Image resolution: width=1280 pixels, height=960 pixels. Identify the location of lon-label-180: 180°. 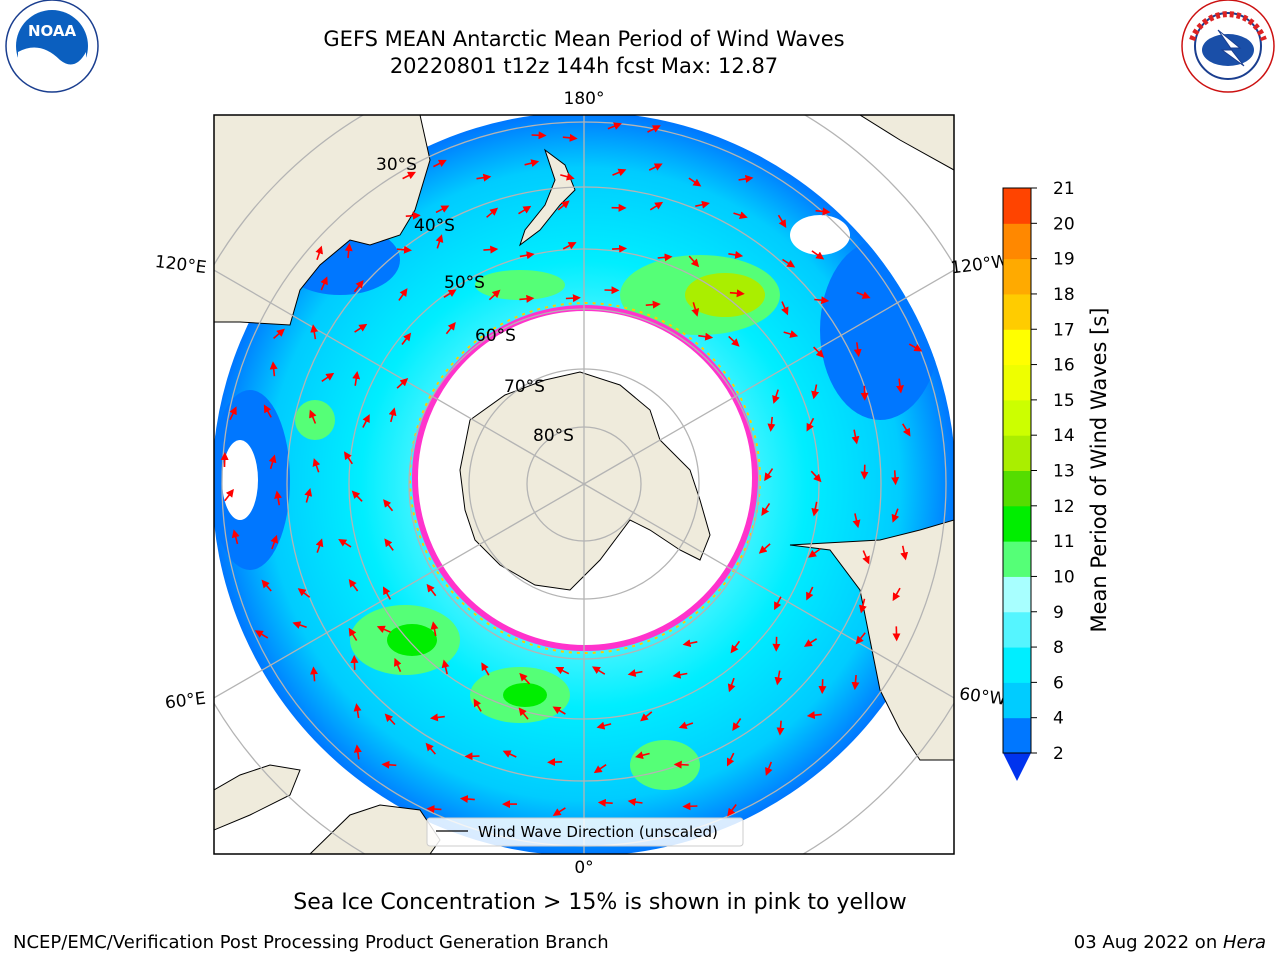
(584, 99).